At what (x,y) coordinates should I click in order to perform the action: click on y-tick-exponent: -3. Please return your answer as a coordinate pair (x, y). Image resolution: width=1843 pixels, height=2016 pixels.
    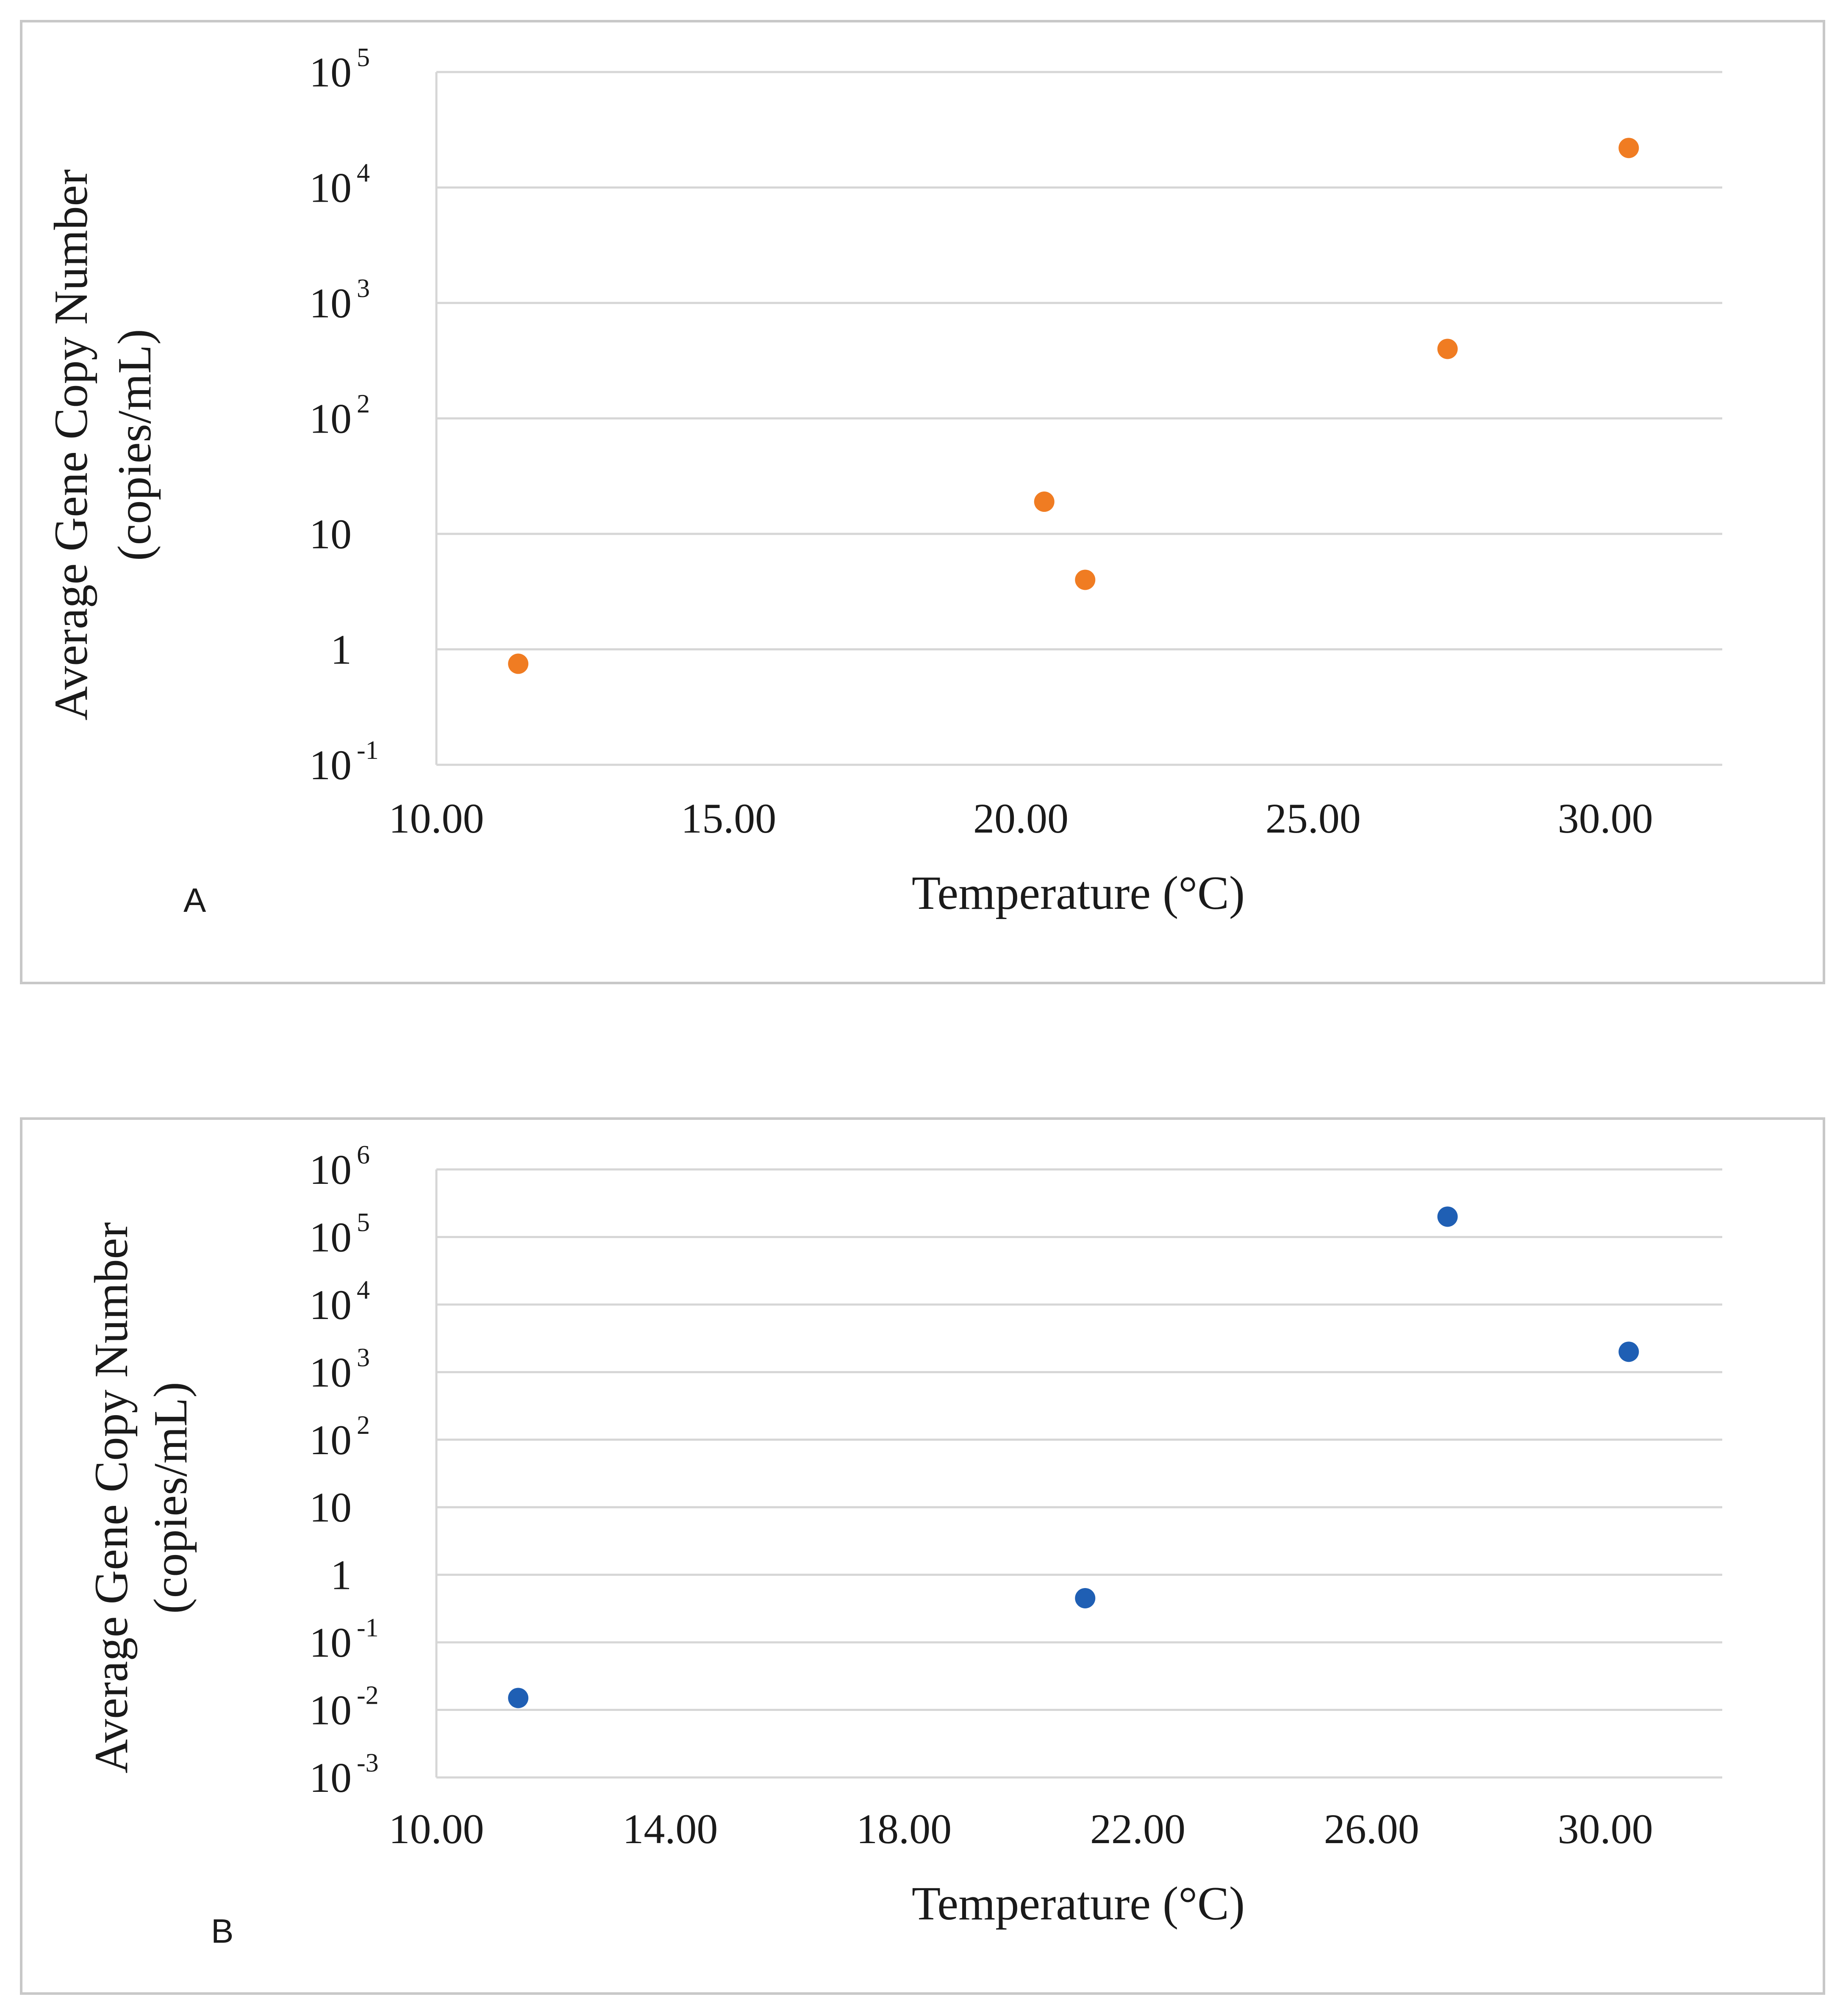
    Looking at the image, I should click on (368, 1763).